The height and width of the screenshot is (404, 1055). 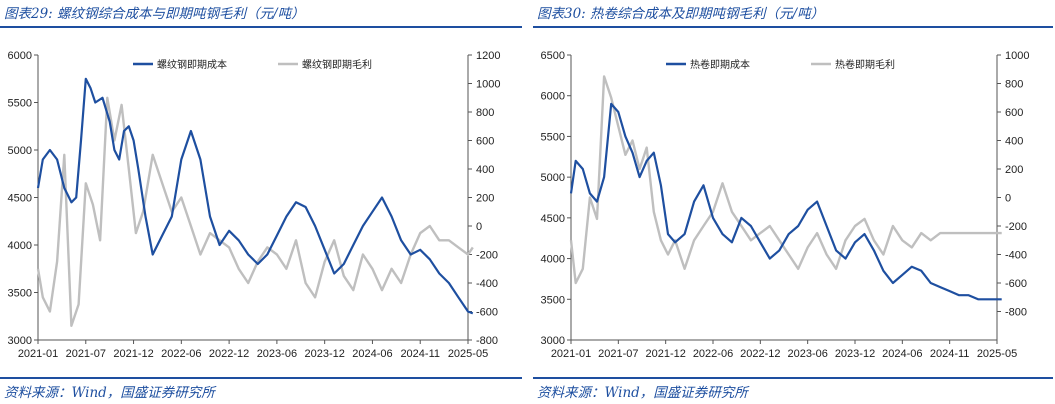 I want to click on legend-label: 热卷即期毛利, so click(x=865, y=64).